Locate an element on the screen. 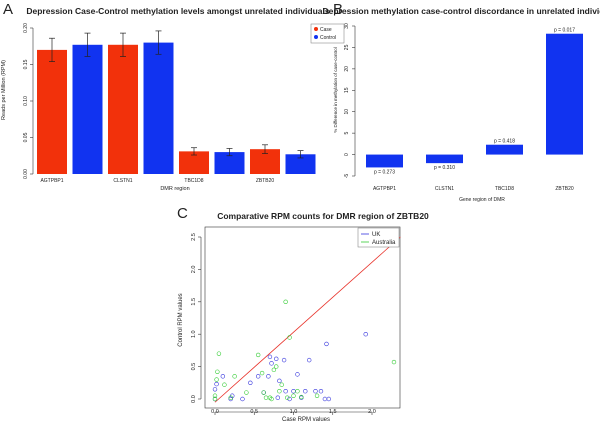 The image size is (600, 435). panel-c-y-tick-label: 2.5 is located at coordinates (194, 237).